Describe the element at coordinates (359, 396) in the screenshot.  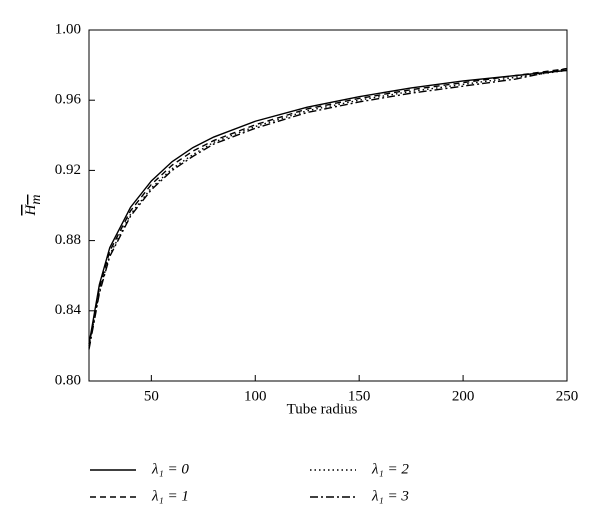
I see `x-tick-label: 150` at that location.